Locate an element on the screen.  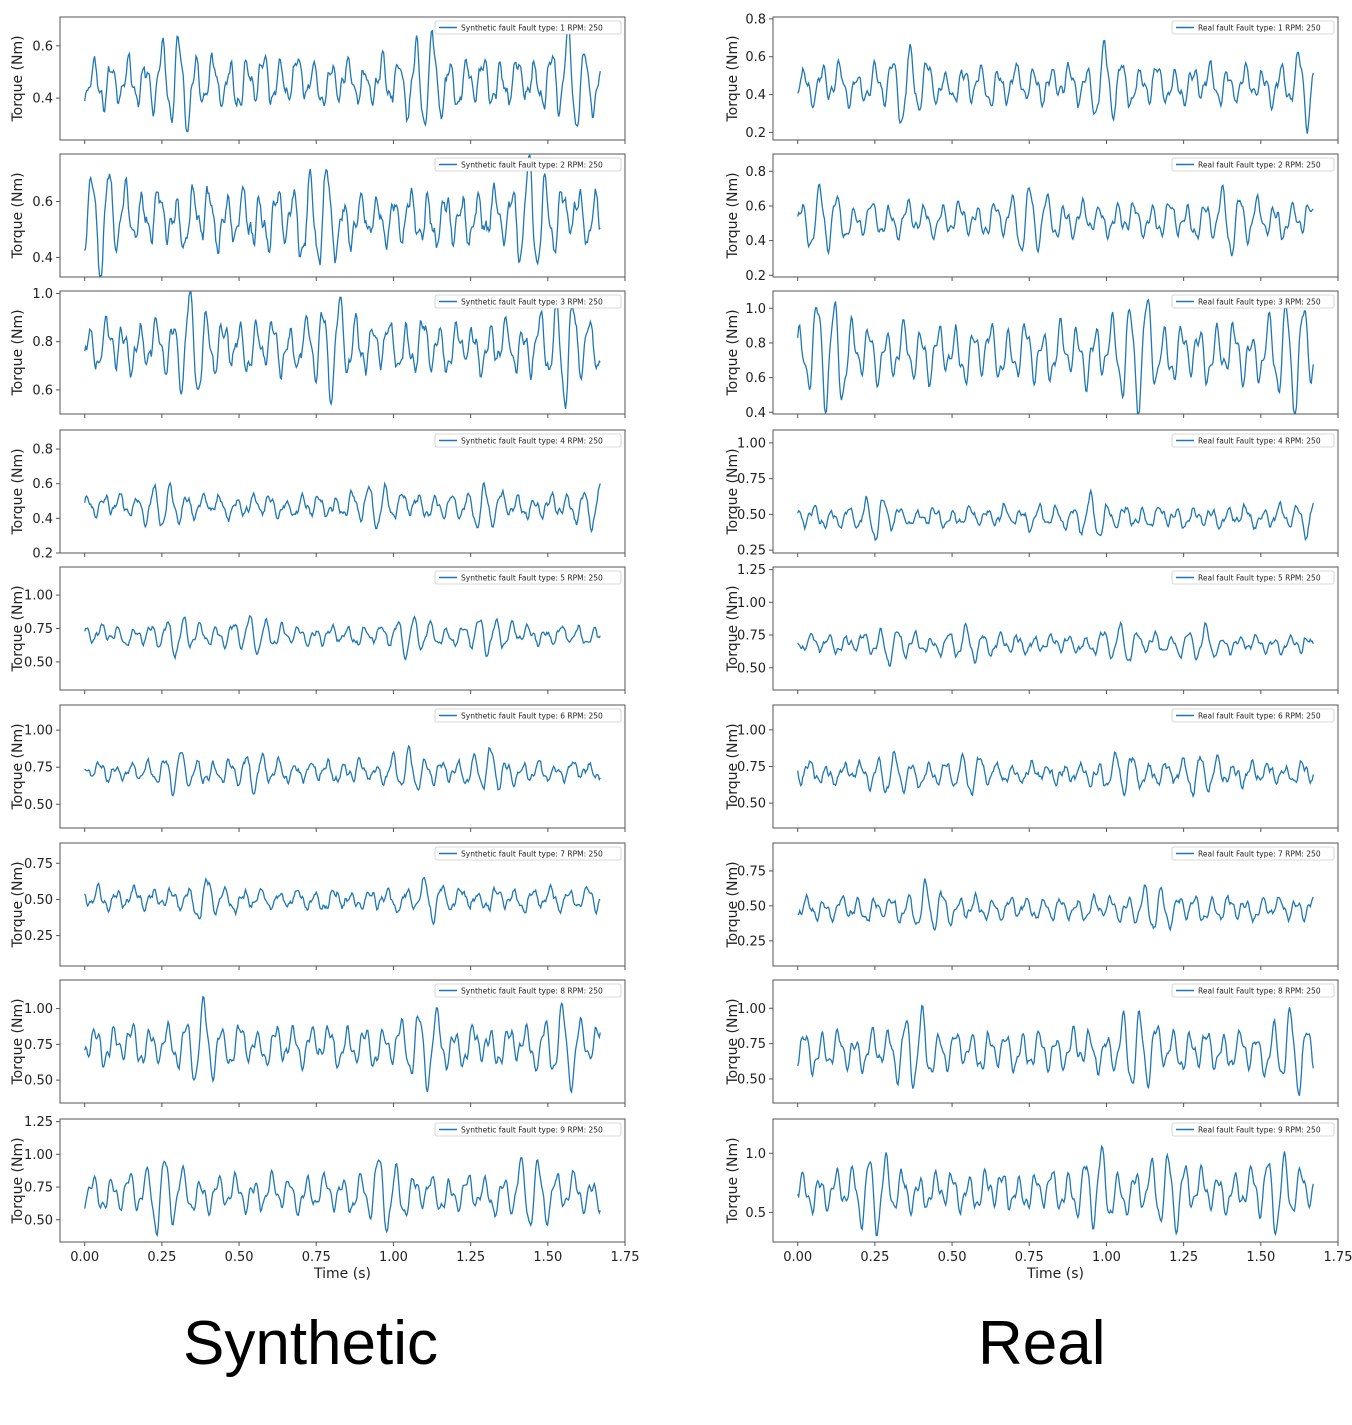
legend-label: Real fault Fault type: 3 RPM: 250 is located at coordinates (1259, 302).